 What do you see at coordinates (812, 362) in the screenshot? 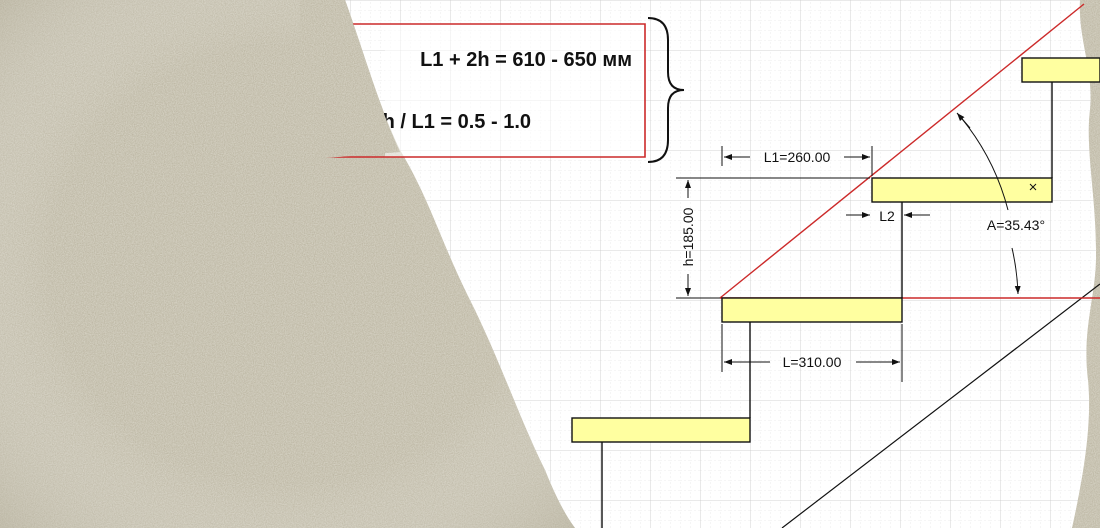
I see `dimension-l-label: L=310.00` at bounding box center [812, 362].